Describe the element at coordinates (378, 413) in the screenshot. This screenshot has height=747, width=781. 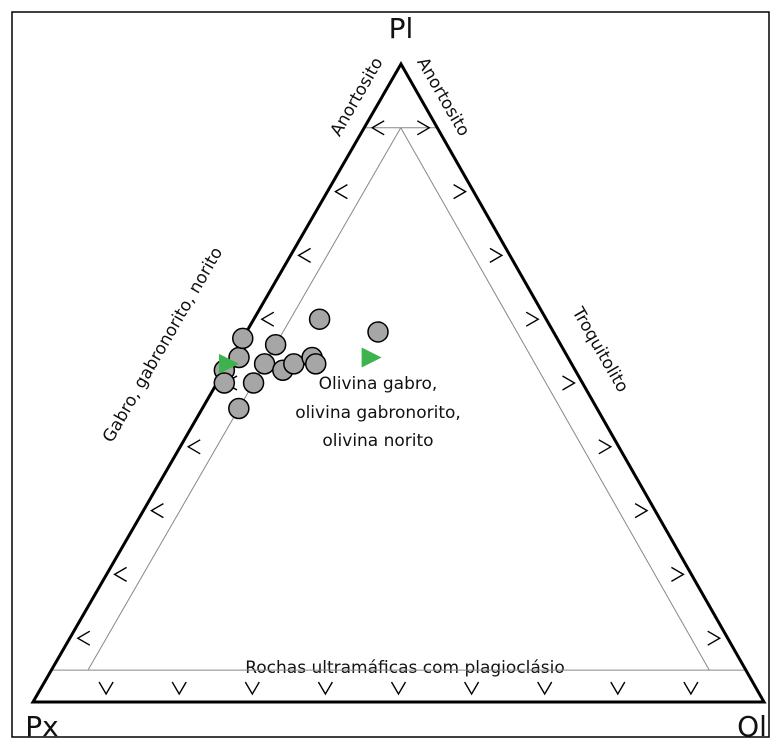
I see `field-label: olivina gabronorito,` at that location.